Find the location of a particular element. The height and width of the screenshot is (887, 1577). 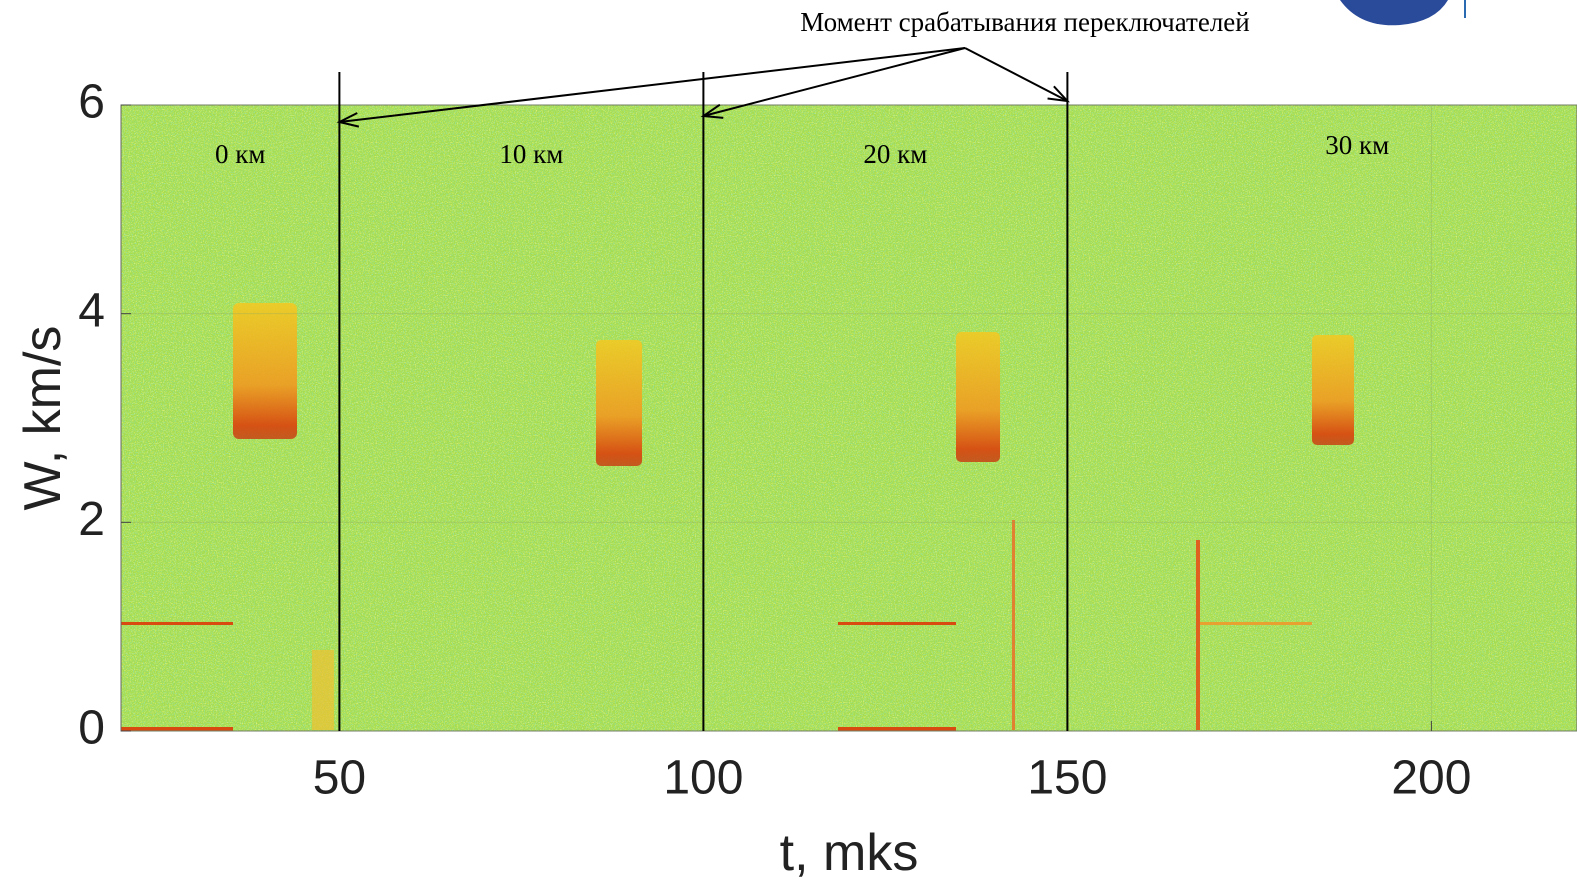

y-axis-label: W, km/s is located at coordinates (43, 418).